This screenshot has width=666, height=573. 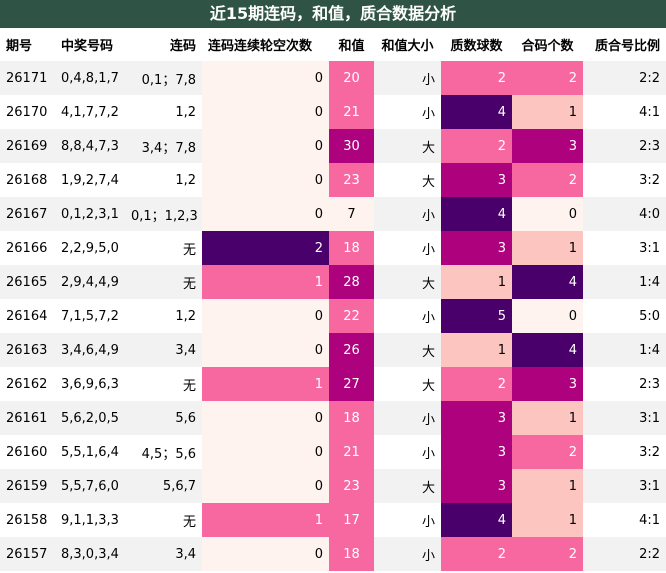 What do you see at coordinates (27, 78) in the screenshot?
I see `cell-period: 26171` at bounding box center [27, 78].